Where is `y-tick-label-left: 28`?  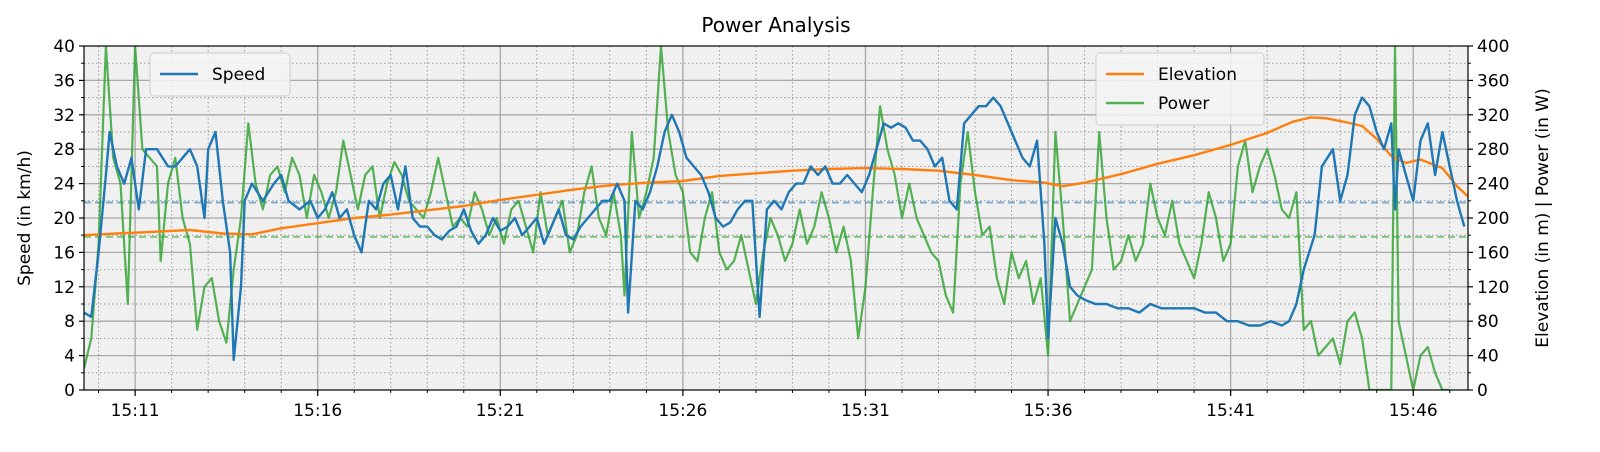 y-tick-label-left: 28 is located at coordinates (64, 150).